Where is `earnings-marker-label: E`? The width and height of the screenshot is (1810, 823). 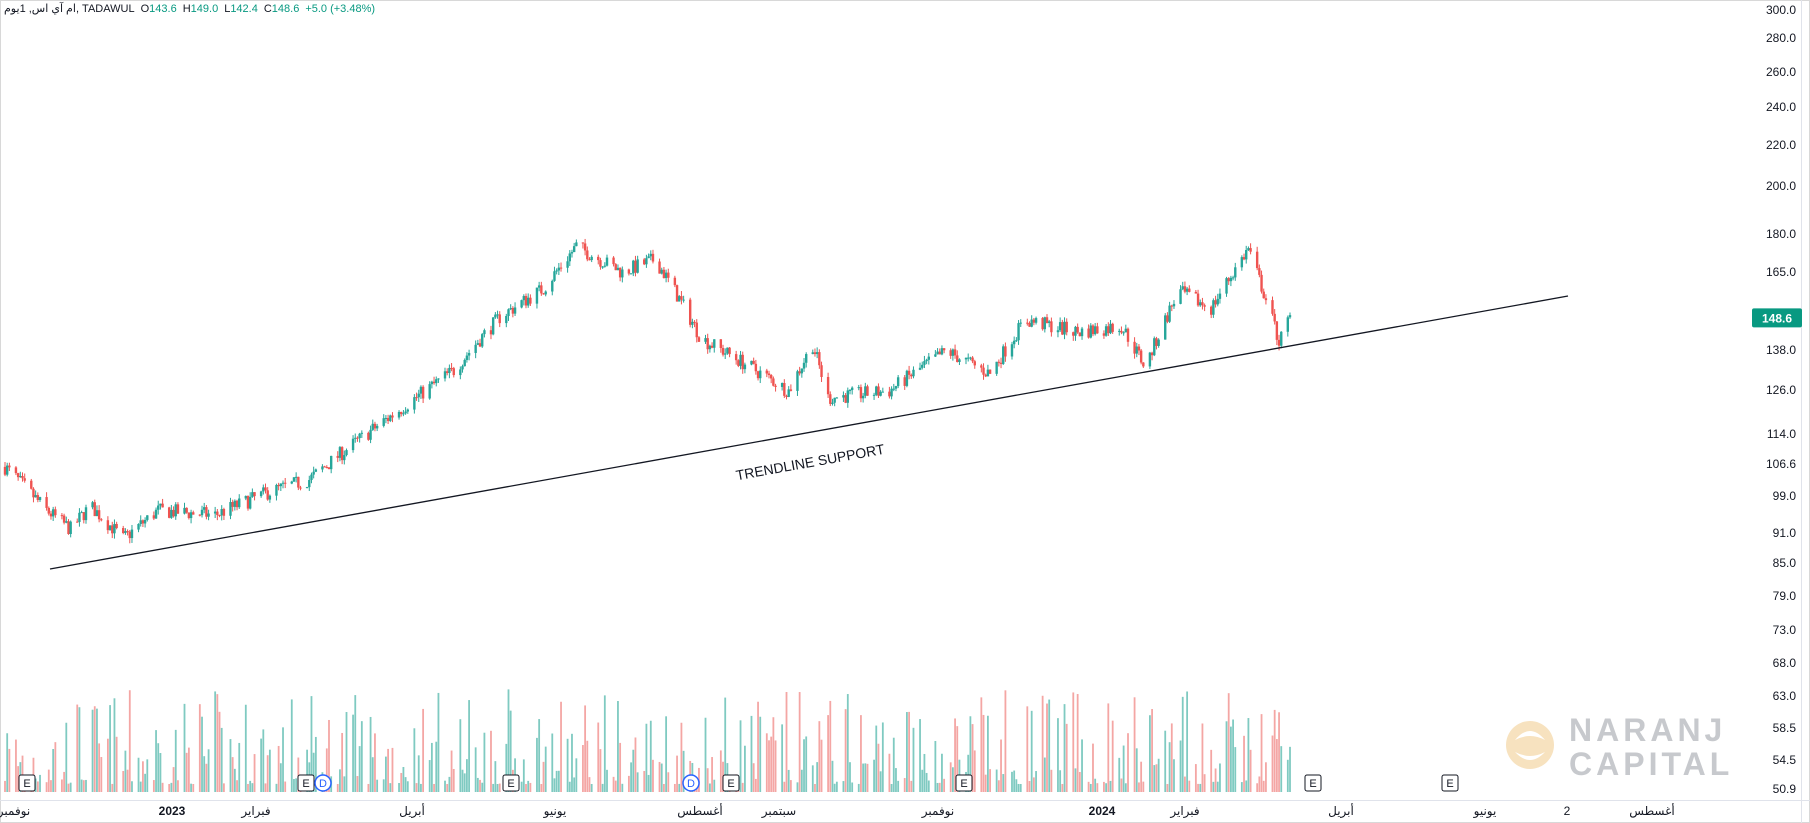
earnings-marker-label: E is located at coordinates (510, 784).